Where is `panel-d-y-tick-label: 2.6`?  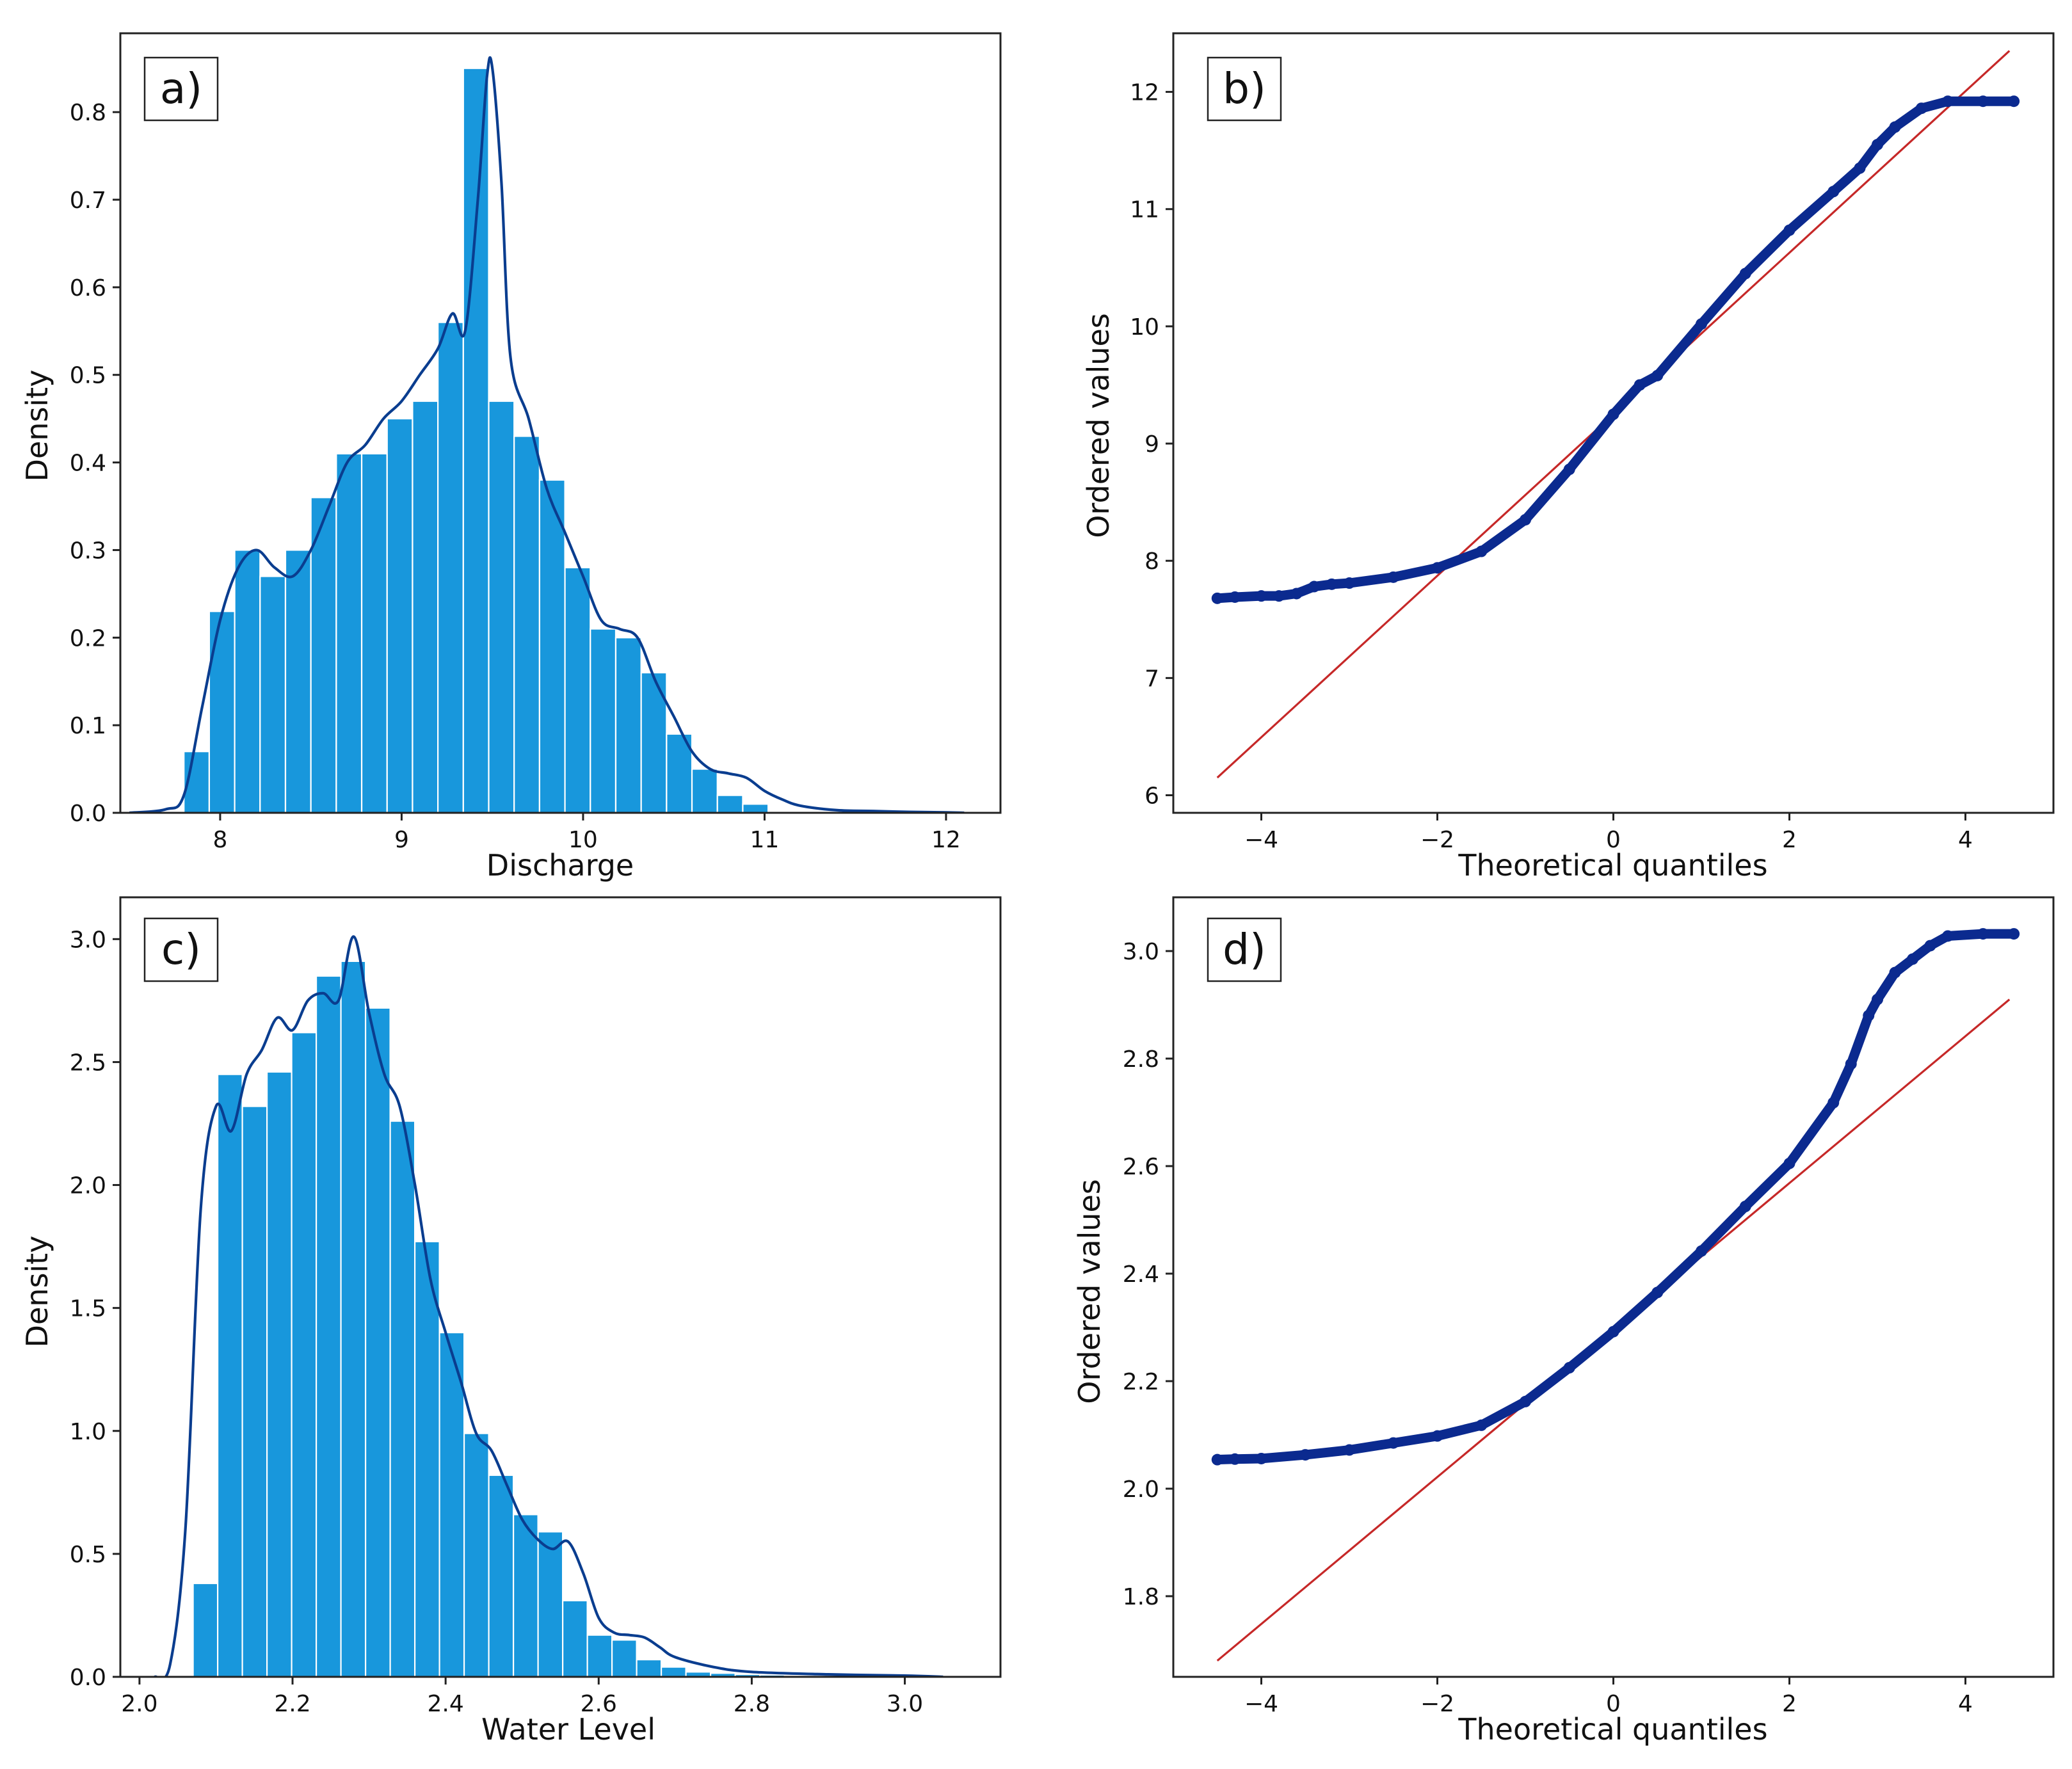 panel-d-y-tick-label: 2.6 is located at coordinates (1141, 1167).